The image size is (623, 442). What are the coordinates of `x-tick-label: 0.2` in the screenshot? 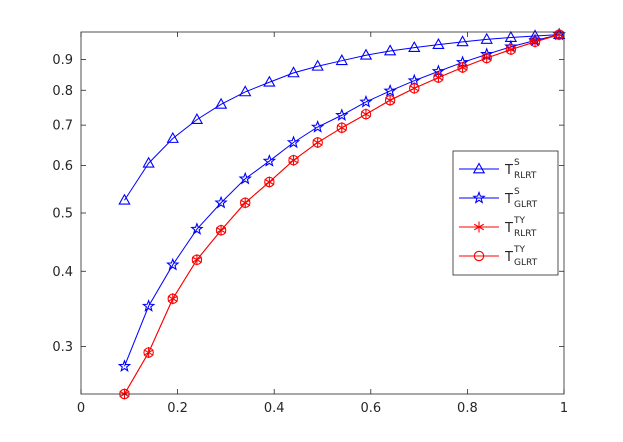 It's located at (177, 408).